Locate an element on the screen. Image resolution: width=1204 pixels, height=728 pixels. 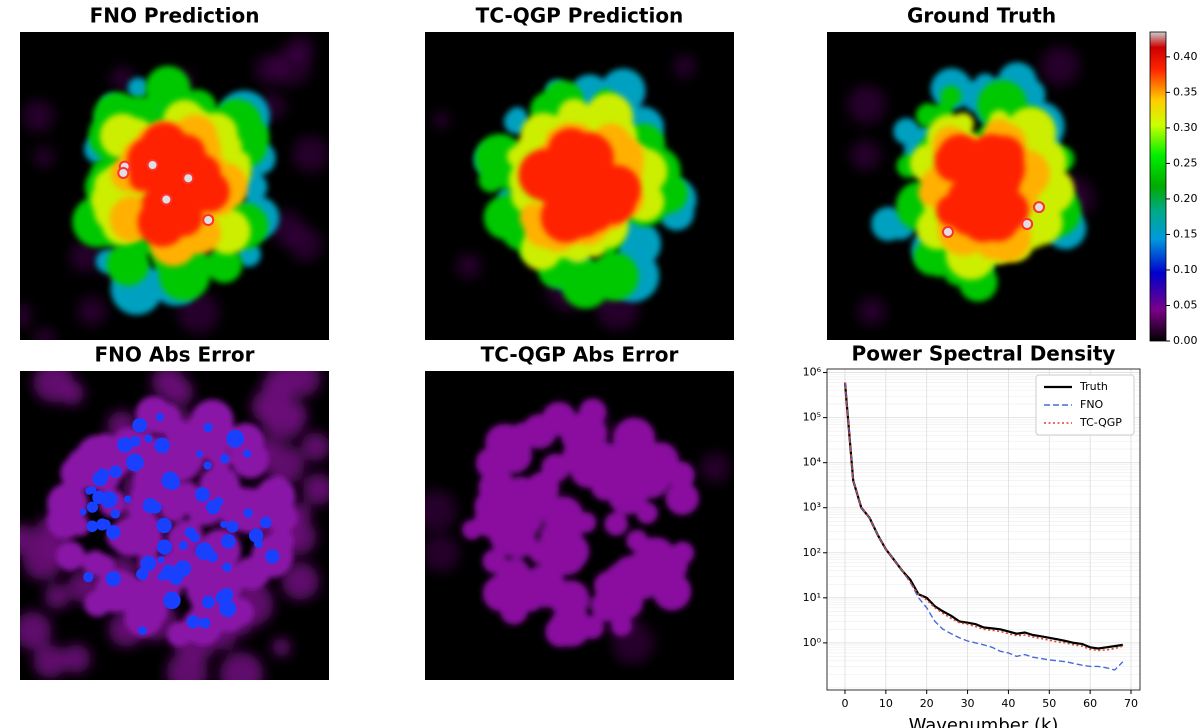
x-tick-label: 30 is located at coordinates (968, 703).